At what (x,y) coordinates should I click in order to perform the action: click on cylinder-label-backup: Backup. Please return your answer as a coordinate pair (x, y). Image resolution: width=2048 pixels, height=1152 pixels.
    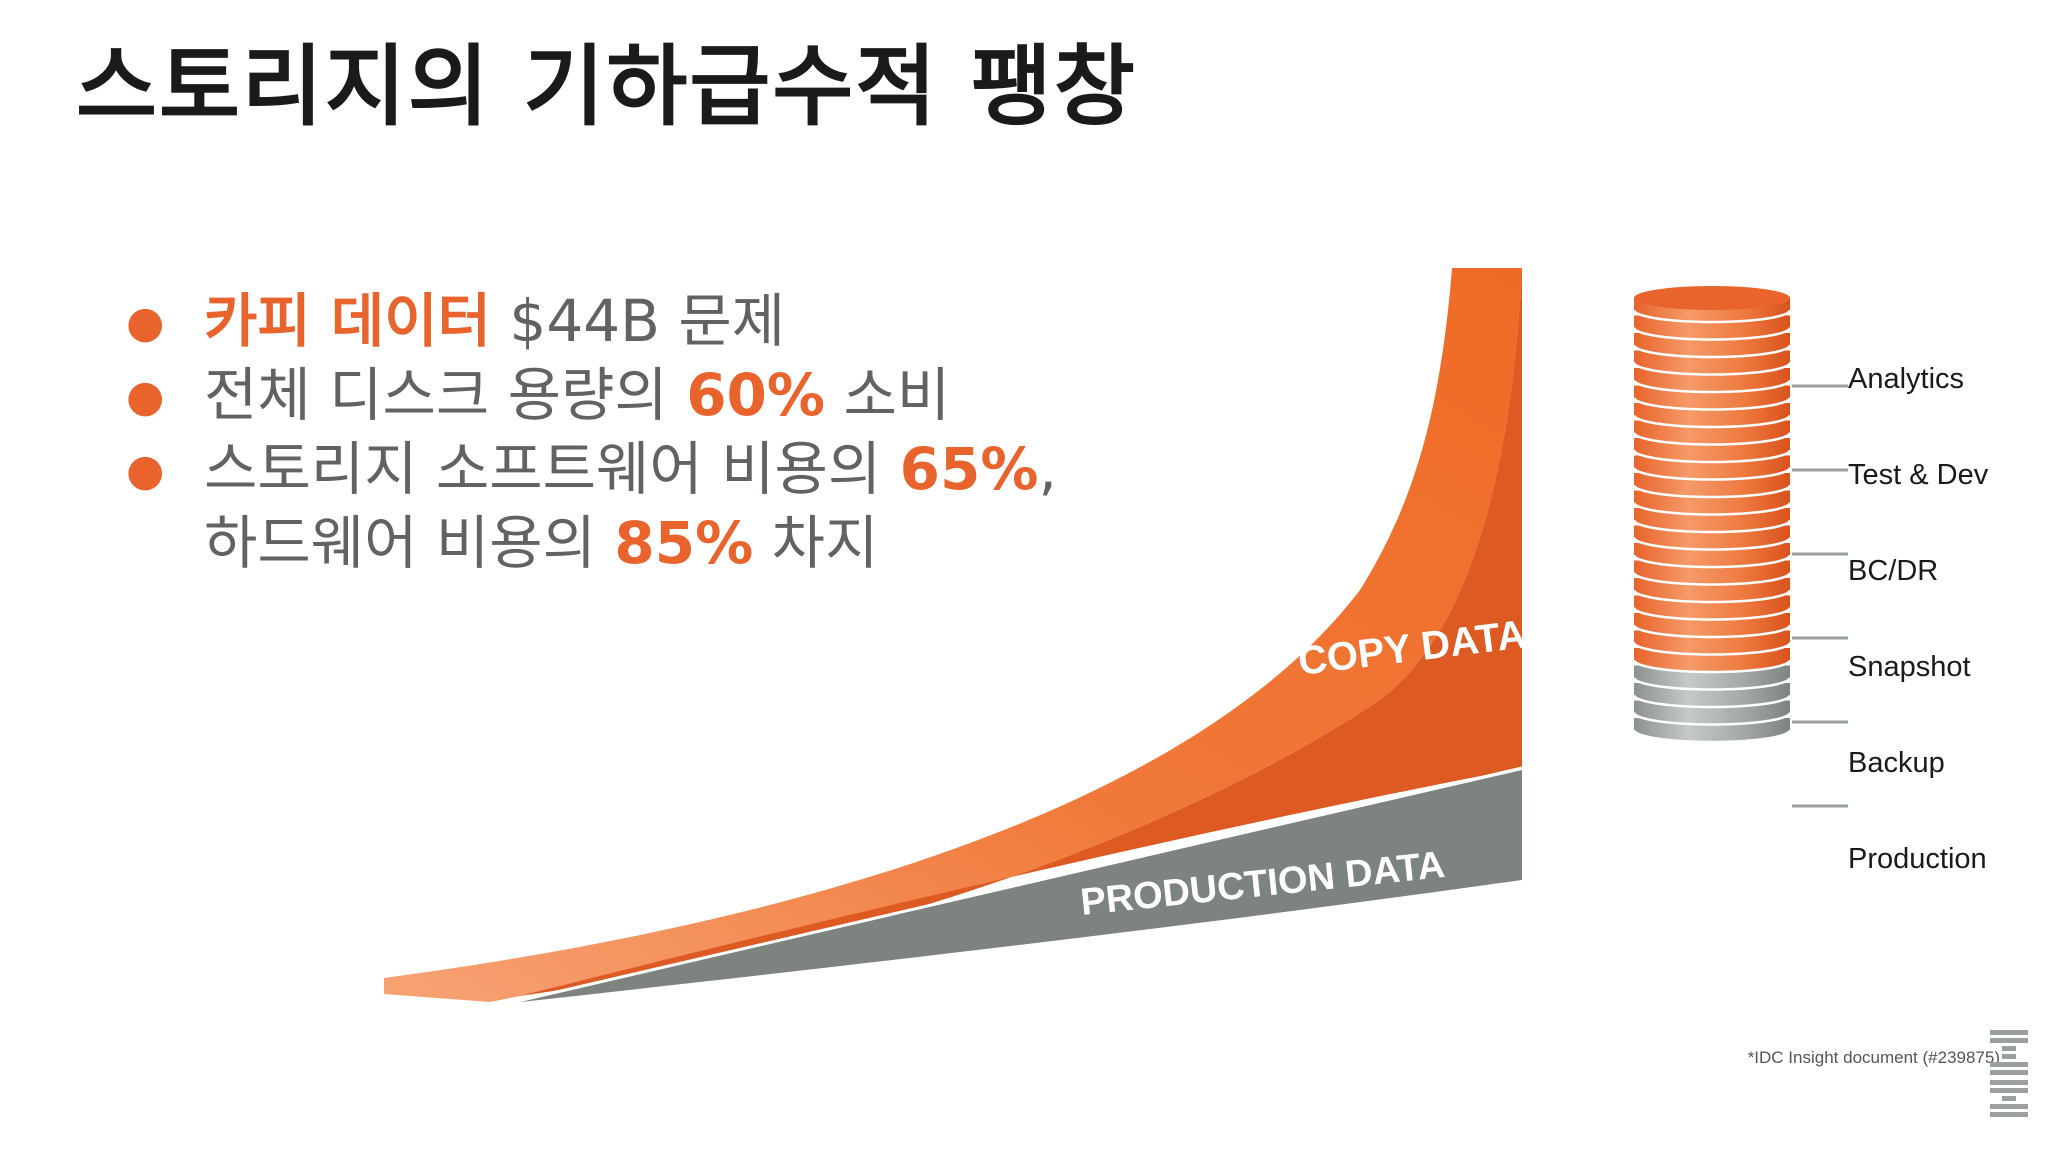
    Looking at the image, I should click on (1896, 763).